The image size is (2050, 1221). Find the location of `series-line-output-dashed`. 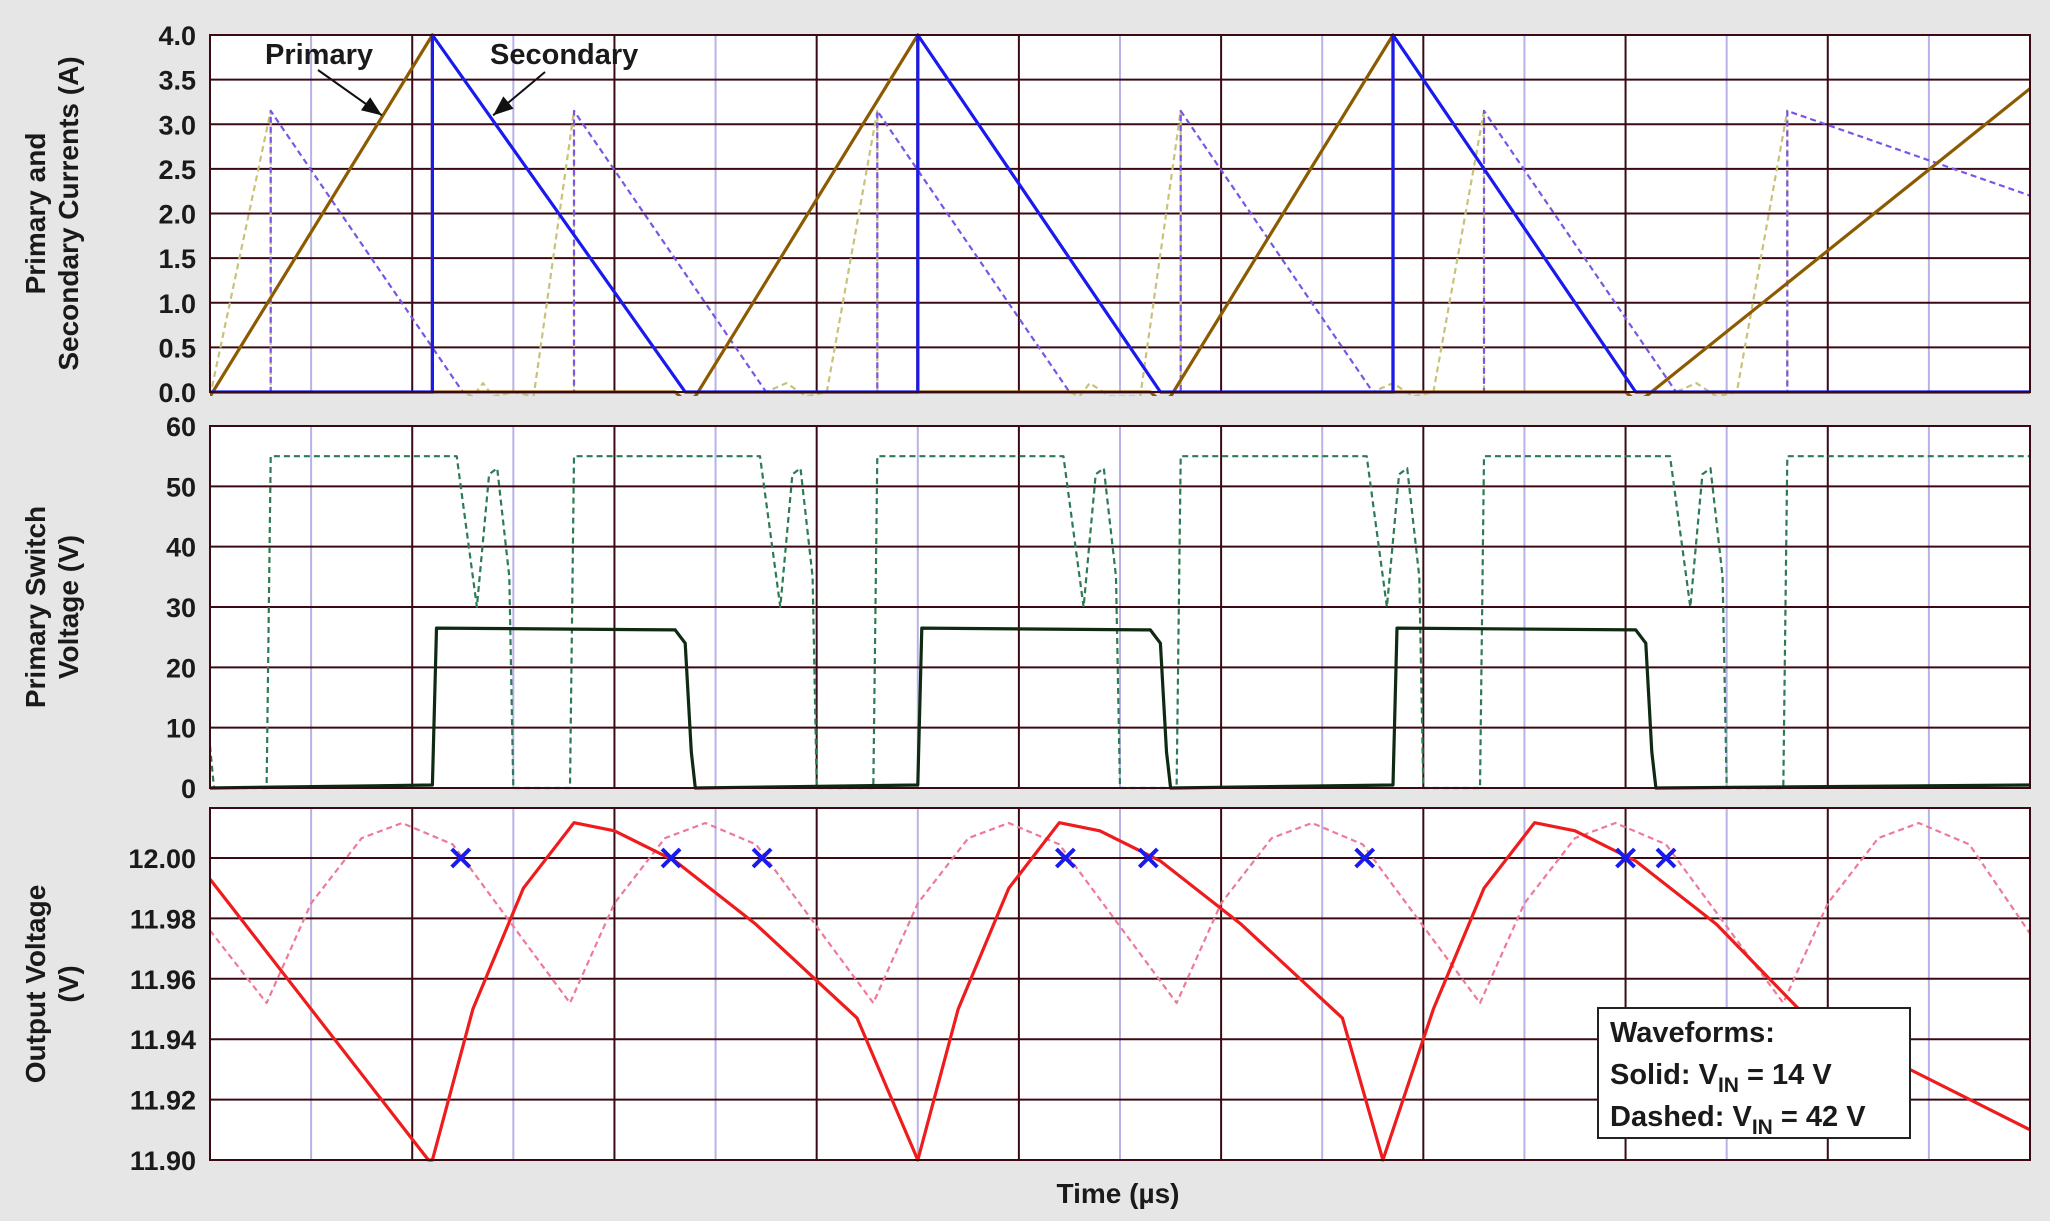

series-line-output-dashed is located at coordinates (1120, 913).